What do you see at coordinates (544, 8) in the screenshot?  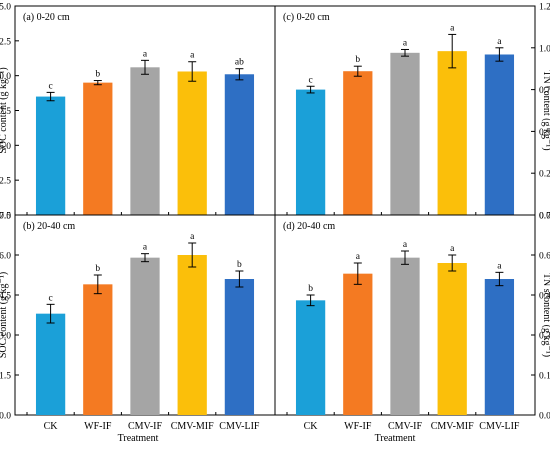 I see `y-tick-label: 1.25` at bounding box center [544, 8].